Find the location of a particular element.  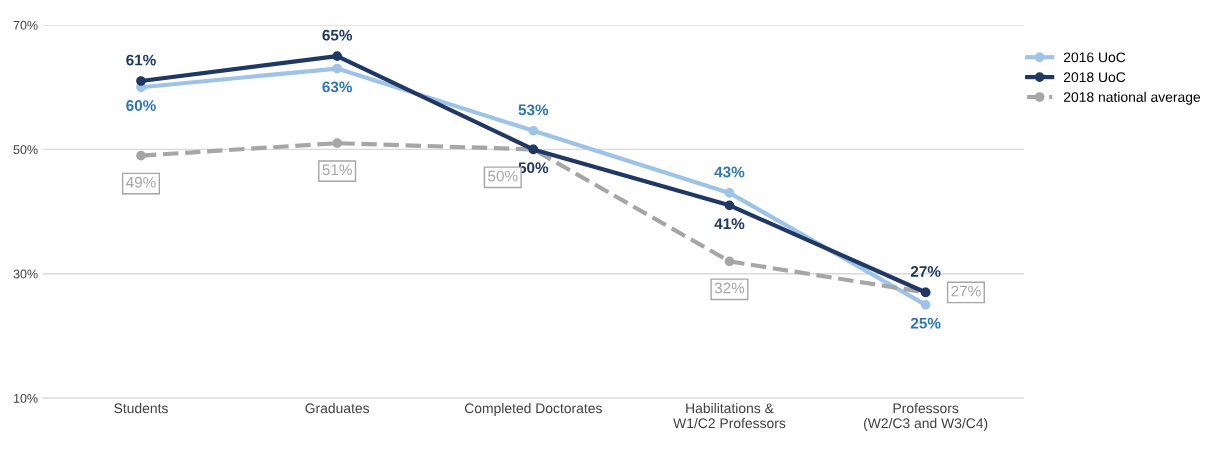

data-label: 51% is located at coordinates (337, 170).